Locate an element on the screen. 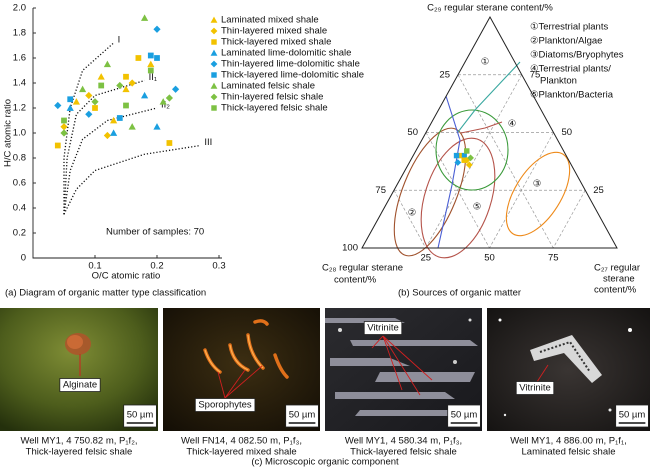  region-label: ③ is located at coordinates (537, 184).